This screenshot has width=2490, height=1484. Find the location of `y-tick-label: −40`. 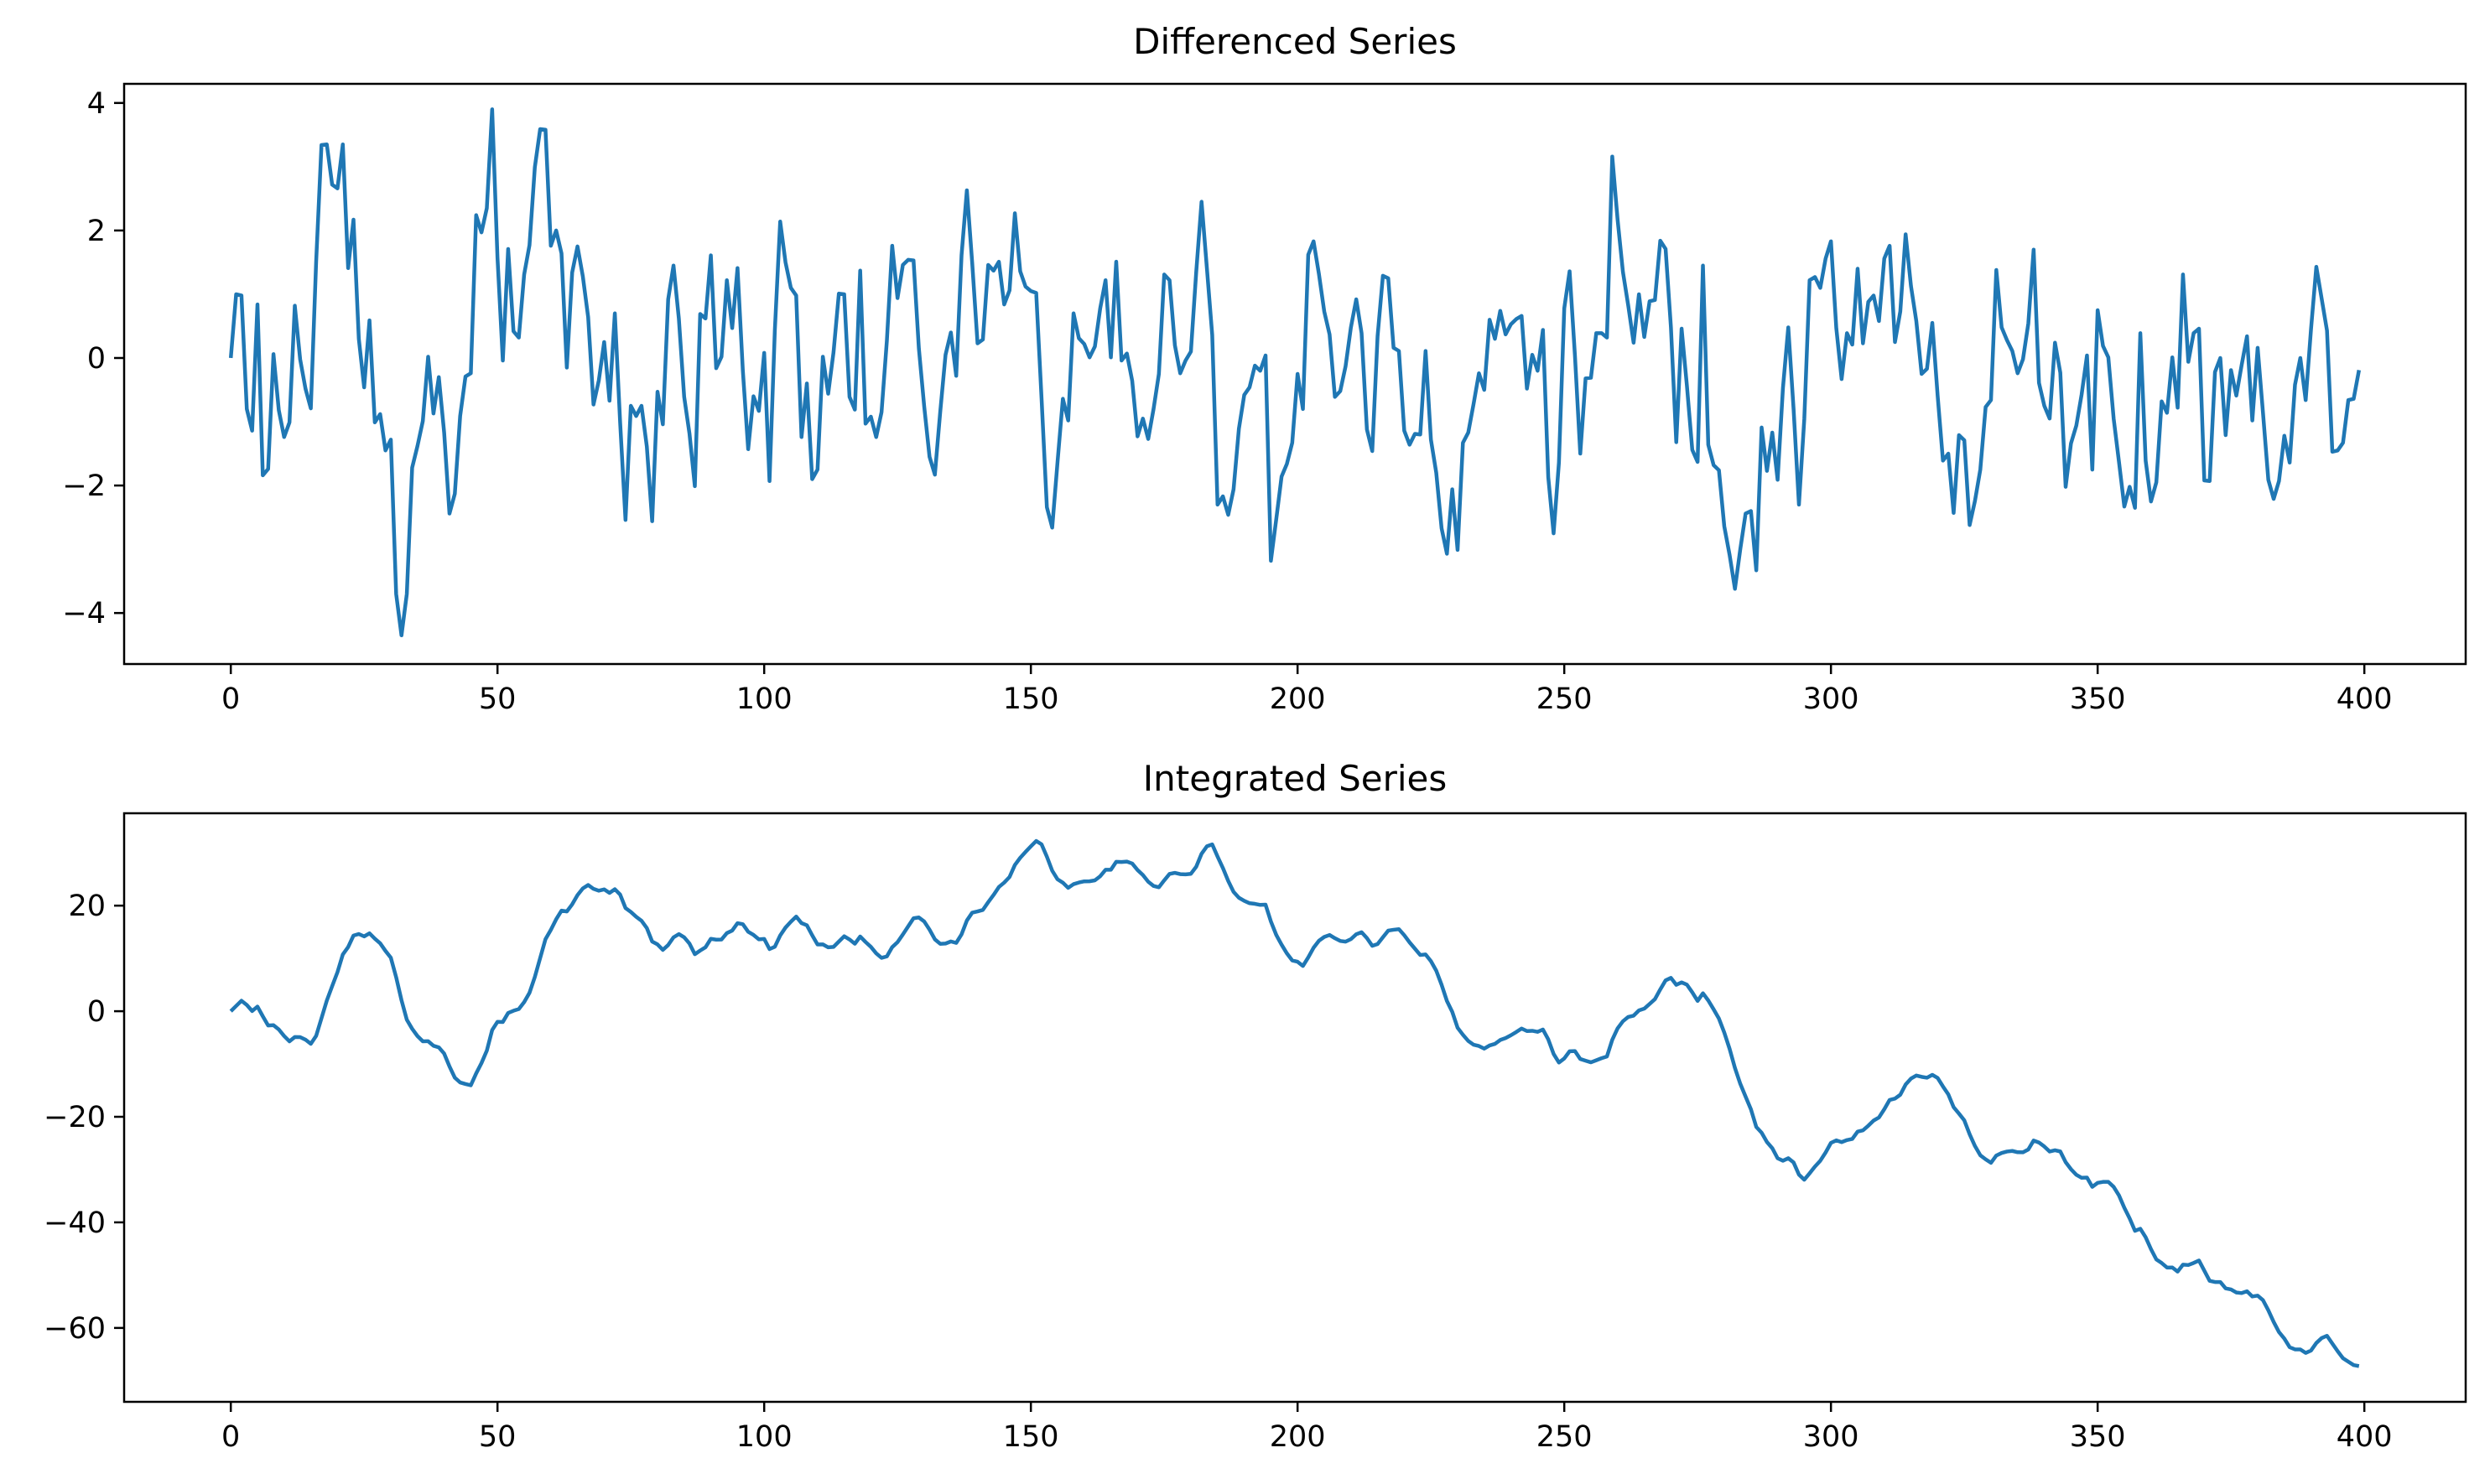

y-tick-label: −40 is located at coordinates (75, 1223).